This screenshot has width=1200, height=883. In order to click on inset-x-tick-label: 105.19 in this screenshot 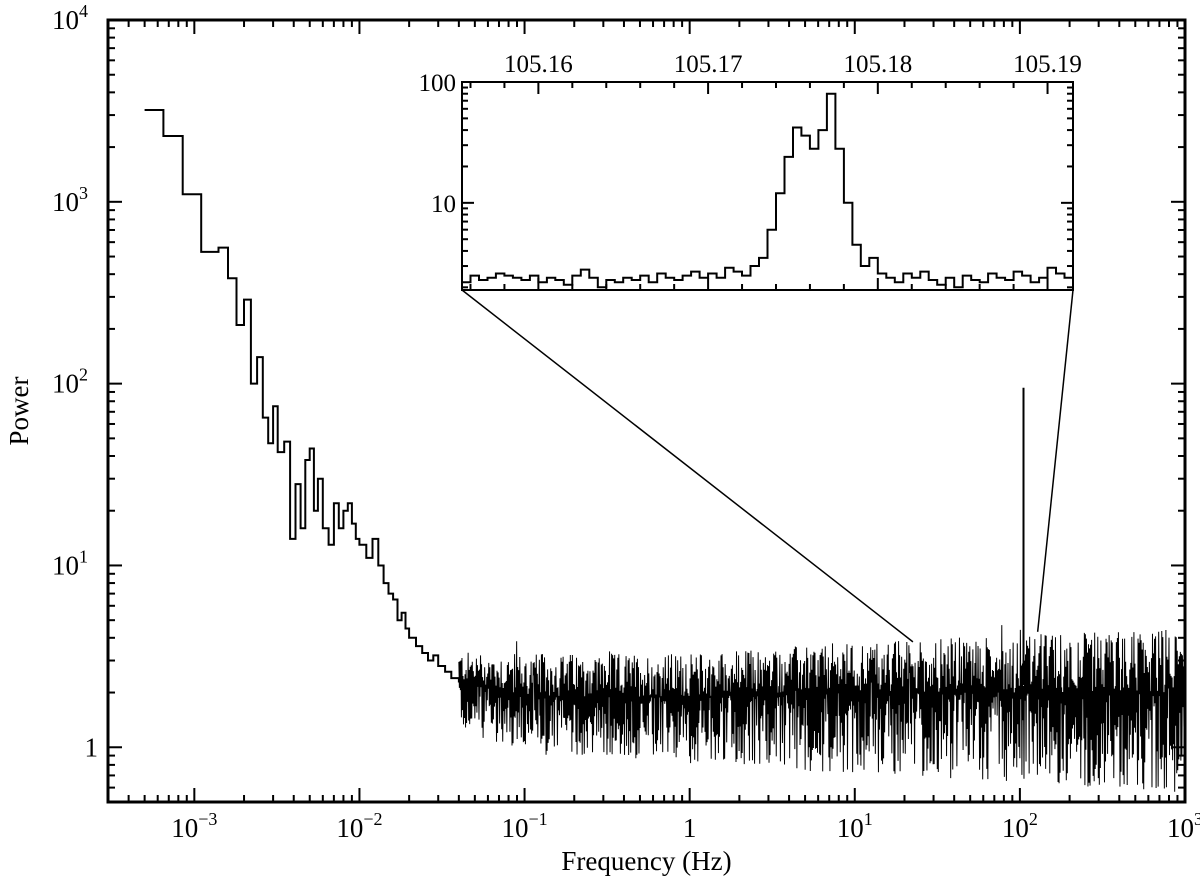, I will do `click(1047, 64)`.